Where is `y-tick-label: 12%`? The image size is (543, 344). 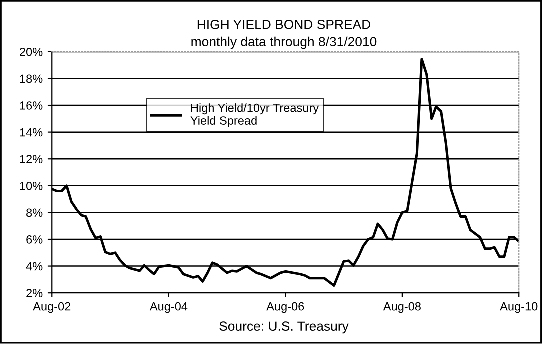
y-tick-label: 12% is located at coordinates (31, 159).